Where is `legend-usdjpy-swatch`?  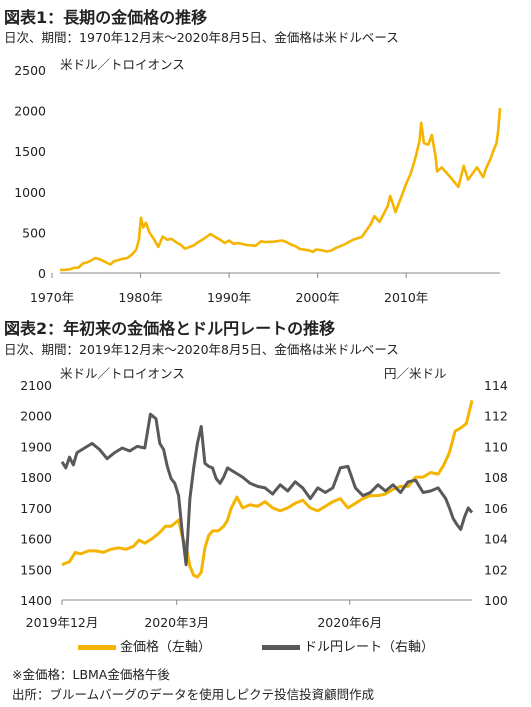
legend-usdjpy-swatch is located at coordinates (281, 647).